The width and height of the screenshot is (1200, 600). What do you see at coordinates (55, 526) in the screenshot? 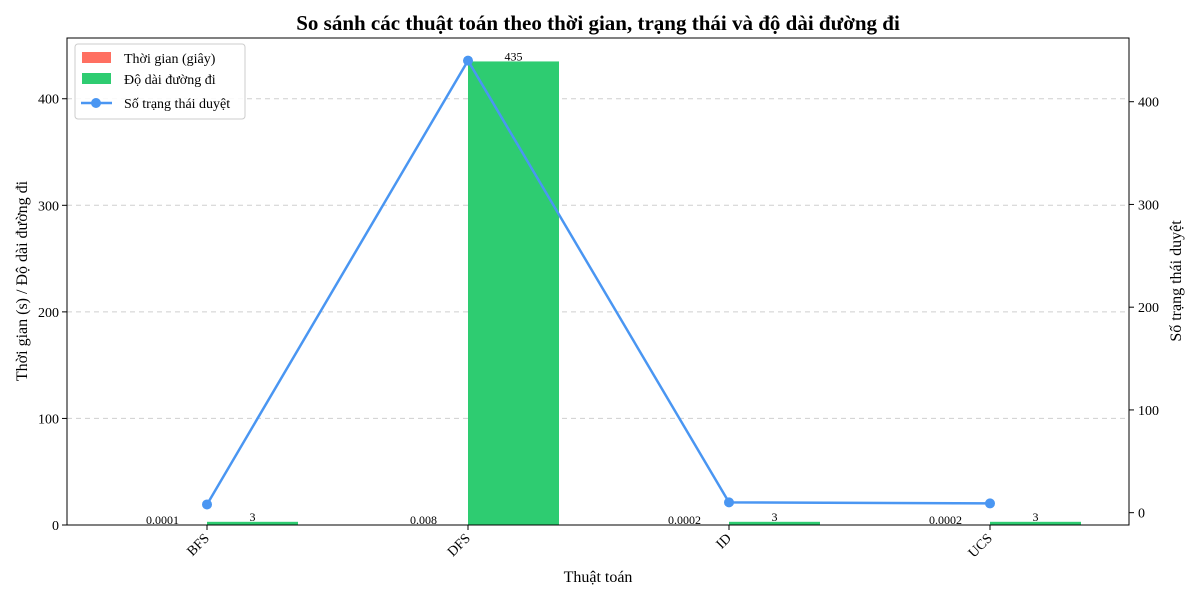
I see `y-tick-label: 0` at bounding box center [55, 526].